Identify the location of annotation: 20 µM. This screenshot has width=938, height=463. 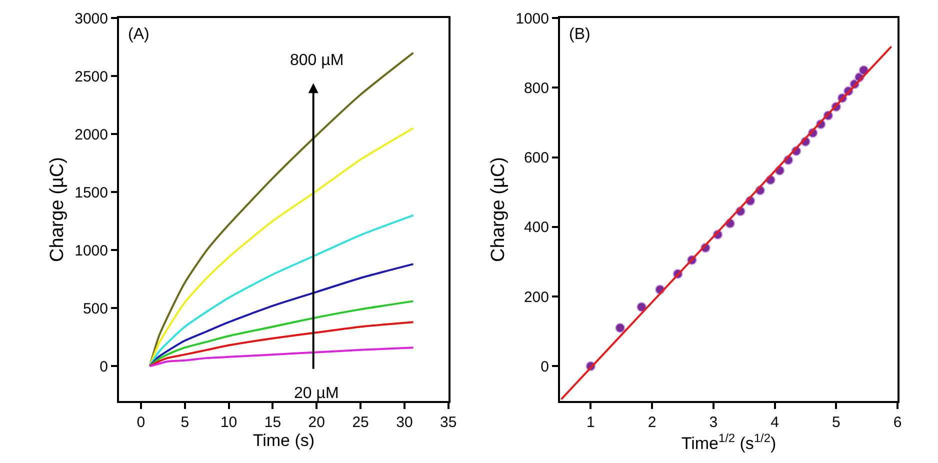
(316, 393).